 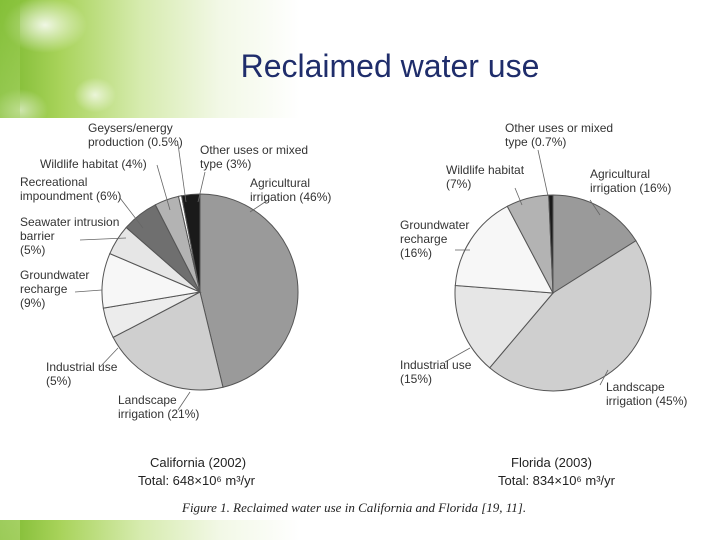 What do you see at coordinates (82, 374) in the screenshot?
I see `california-slice-label-2: Industrial use (5%)` at bounding box center [82, 374].